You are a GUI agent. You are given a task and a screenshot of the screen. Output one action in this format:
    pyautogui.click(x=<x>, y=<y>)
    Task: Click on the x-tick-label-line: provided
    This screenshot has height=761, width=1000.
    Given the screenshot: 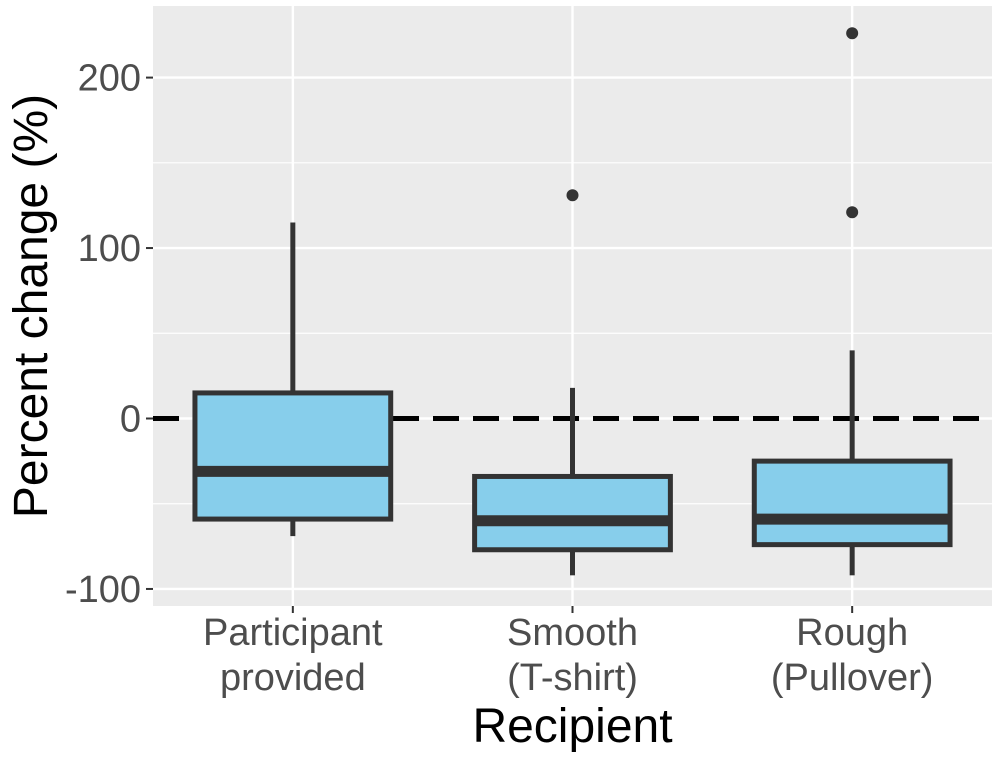 What is the action you would take?
    pyautogui.click(x=293, y=678)
    